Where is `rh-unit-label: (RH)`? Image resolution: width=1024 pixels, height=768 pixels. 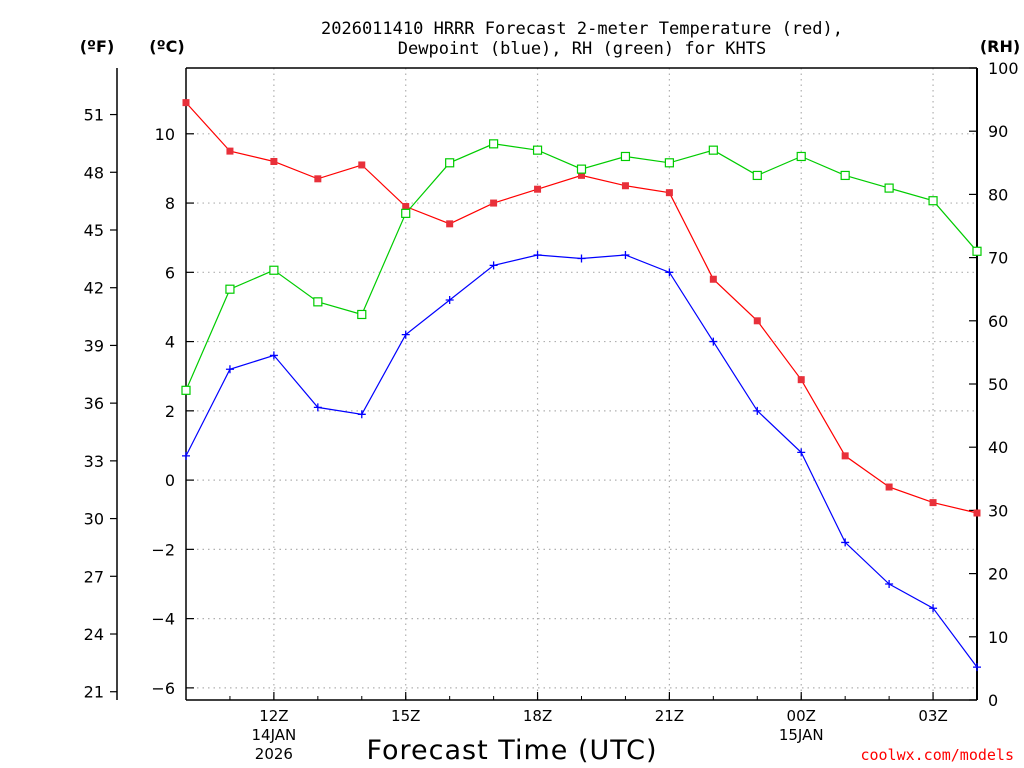 rh-unit-label: (RH) is located at coordinates (1000, 46).